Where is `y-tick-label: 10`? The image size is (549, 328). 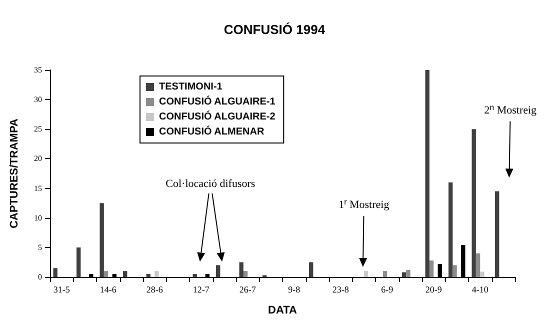 y-tick-label: 10 is located at coordinates (38, 217).